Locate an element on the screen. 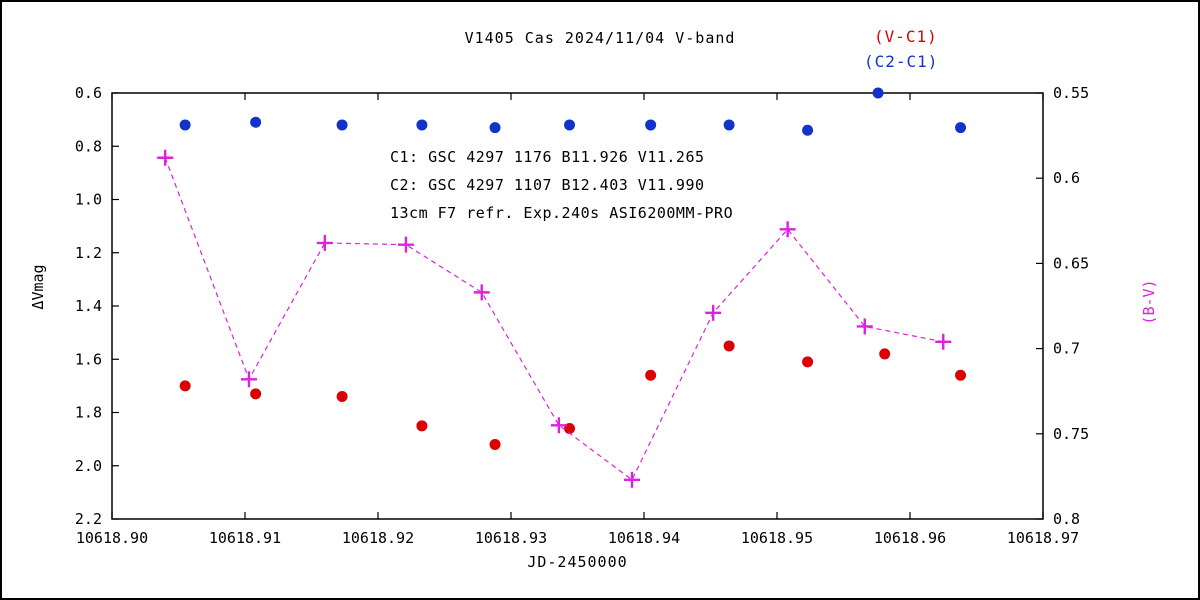  svg-text: 2.0 is located at coordinates (88, 466).